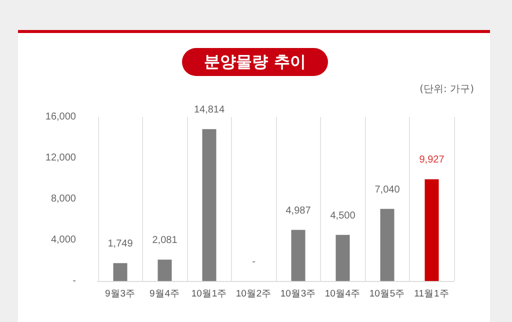 Image resolution: width=512 pixels, height=322 pixels. I want to click on y-tick-label: 12,000, so click(60, 158).